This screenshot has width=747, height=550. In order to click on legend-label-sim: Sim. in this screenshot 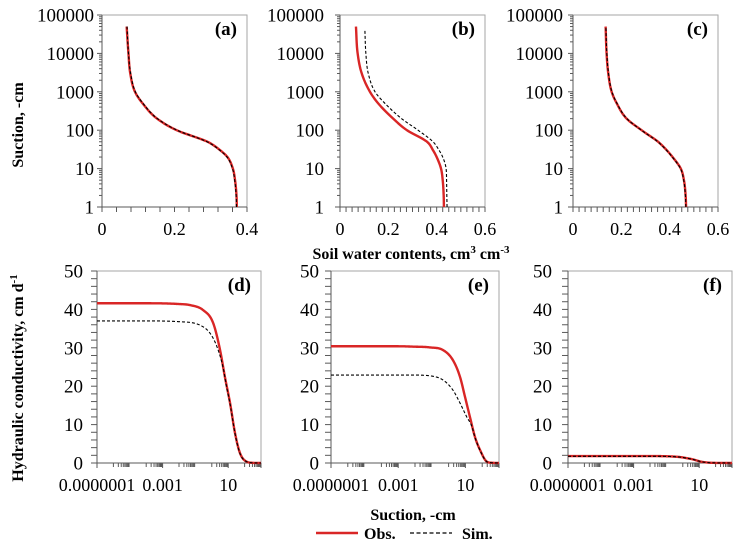, I will do `click(477, 534)`.